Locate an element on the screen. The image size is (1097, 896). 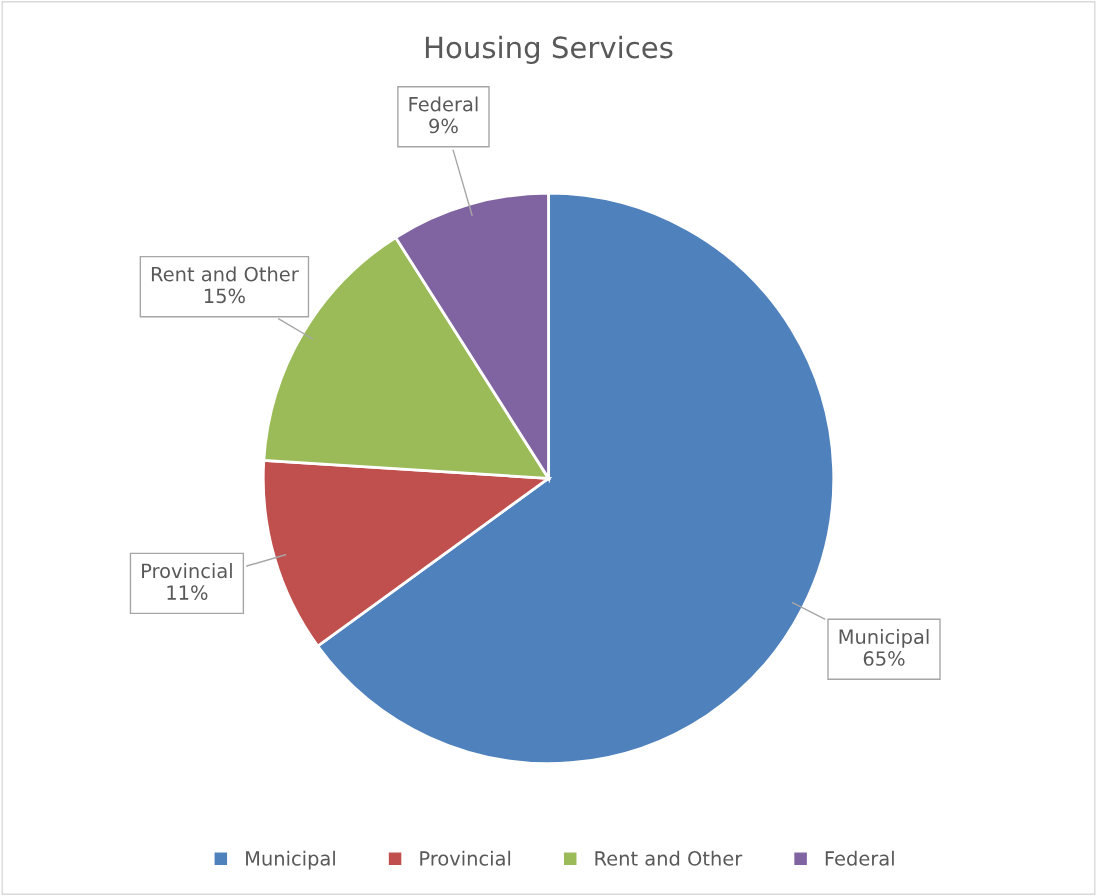
slice-label: Rent and Other is located at coordinates (225, 274).